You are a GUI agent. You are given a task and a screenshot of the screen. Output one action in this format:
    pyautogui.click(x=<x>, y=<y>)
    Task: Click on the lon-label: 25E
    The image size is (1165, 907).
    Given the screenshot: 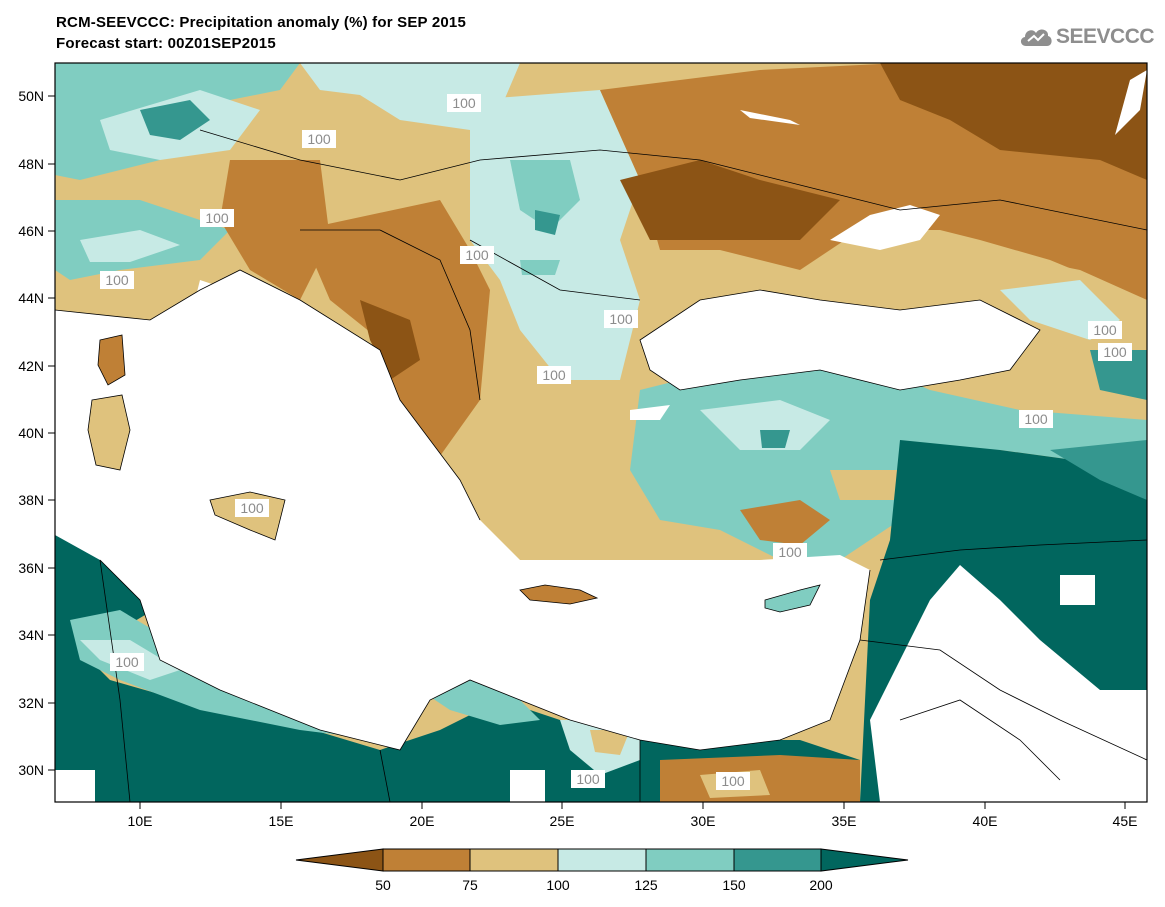 What is the action you would take?
    pyautogui.click(x=562, y=821)
    